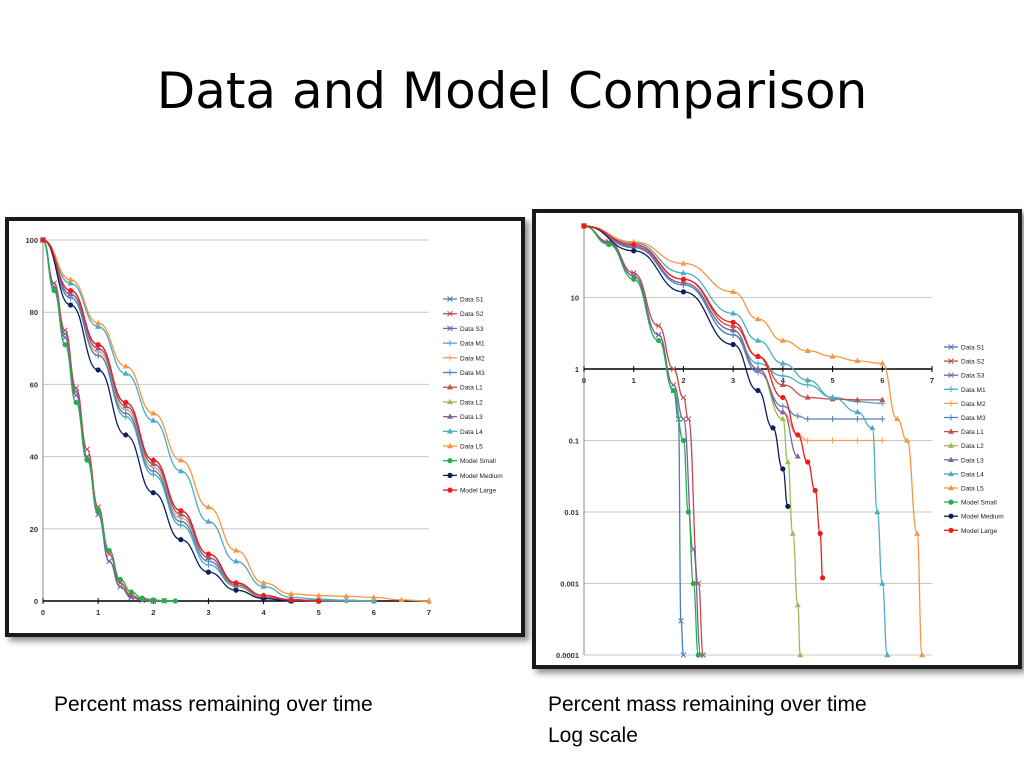  What do you see at coordinates (569, 584) in the screenshot?
I see `y-tick-label: 0.001` at bounding box center [569, 584].